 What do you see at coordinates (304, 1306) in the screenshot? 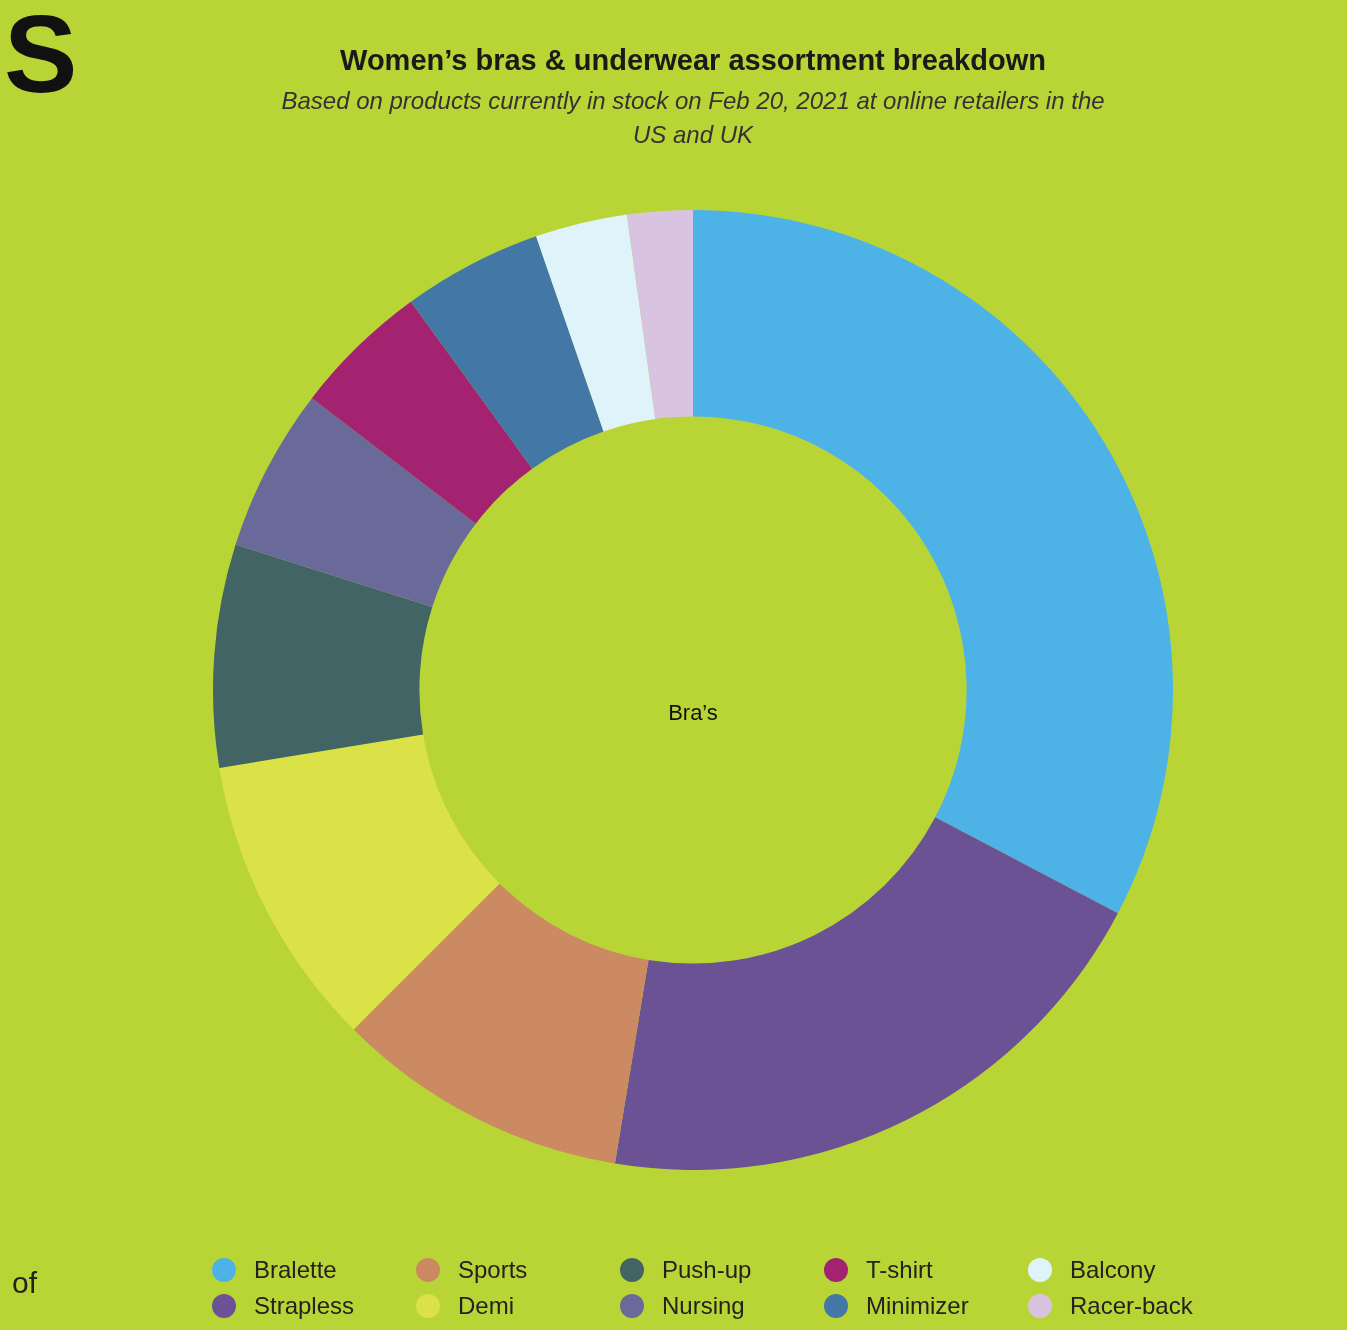
I see `legend-label: Strapless` at bounding box center [304, 1306].